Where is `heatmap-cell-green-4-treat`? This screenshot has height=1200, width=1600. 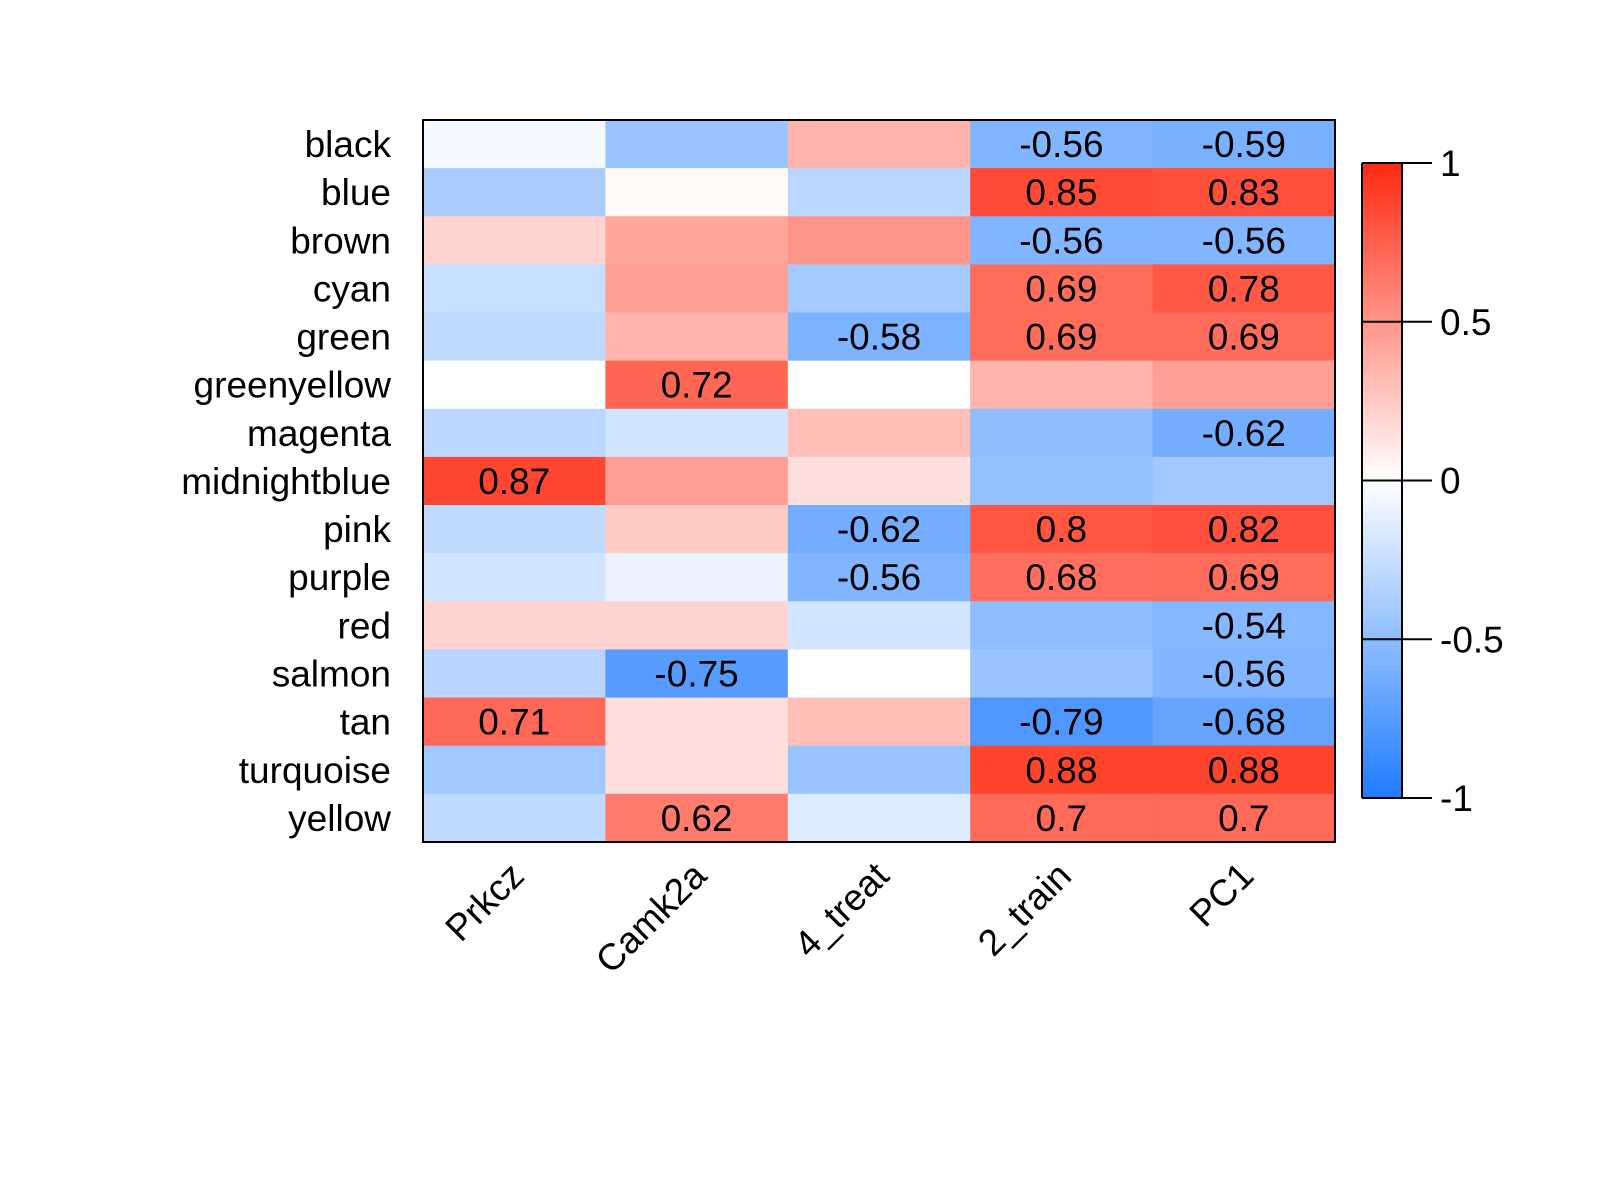 heatmap-cell-green-4-treat is located at coordinates (879, 337).